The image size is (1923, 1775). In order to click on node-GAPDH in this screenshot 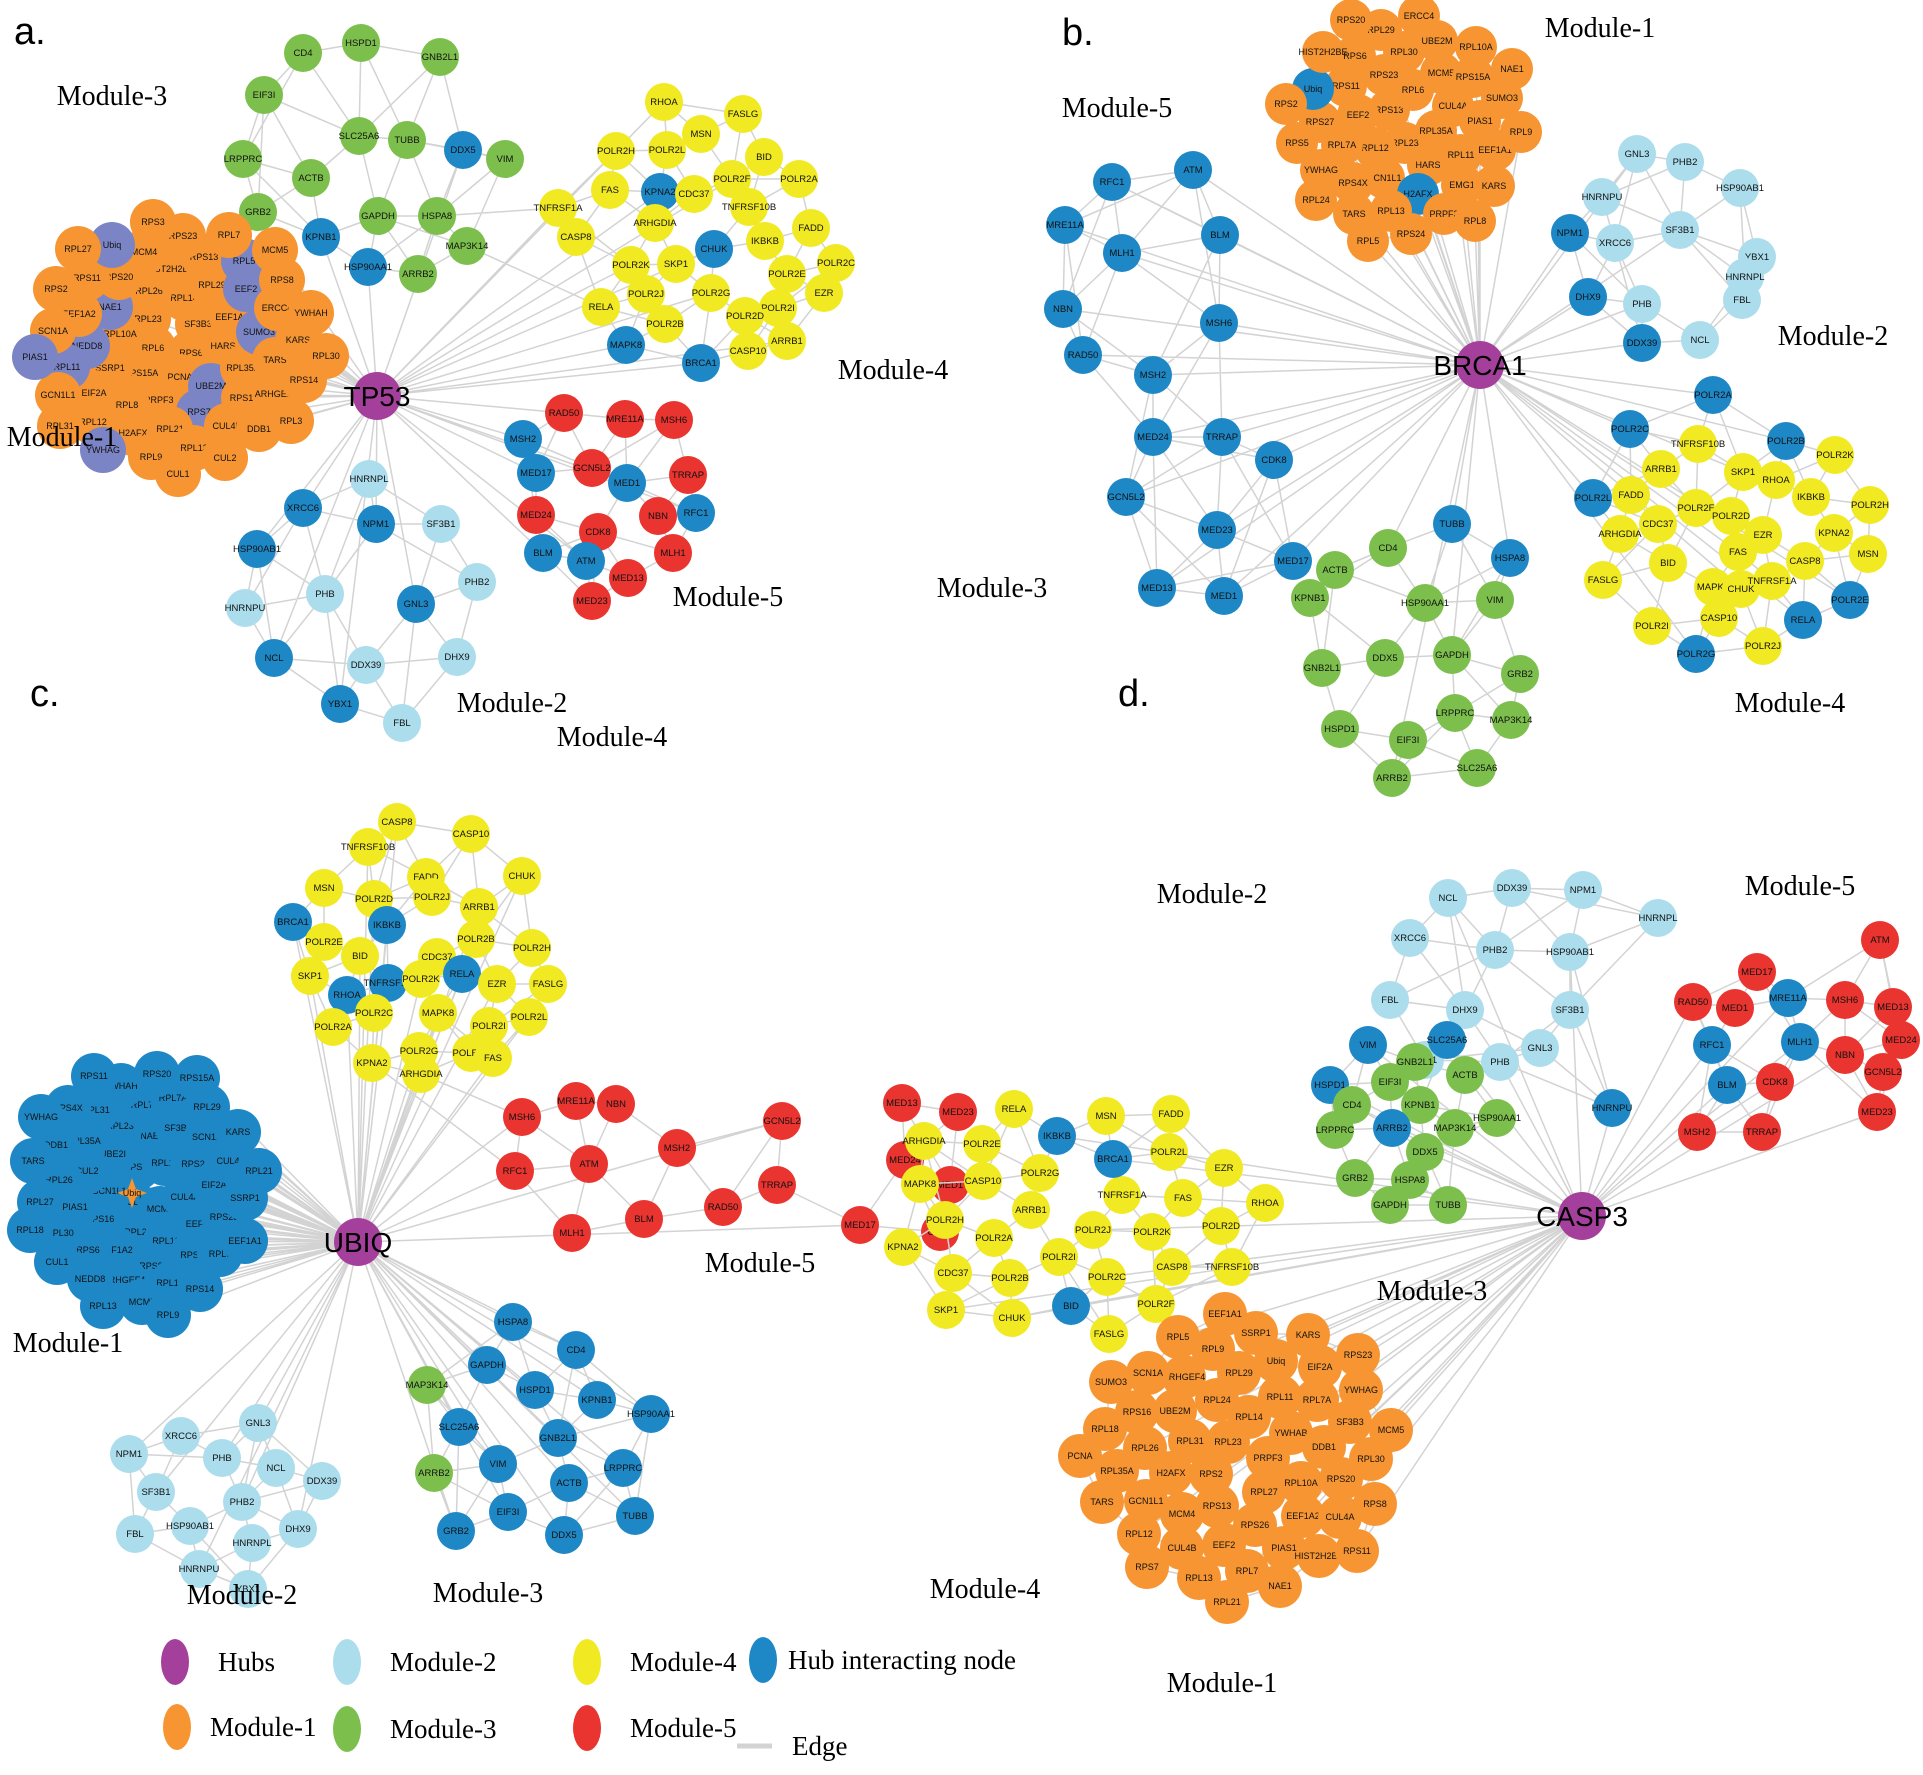, I will do `click(378, 216)`.